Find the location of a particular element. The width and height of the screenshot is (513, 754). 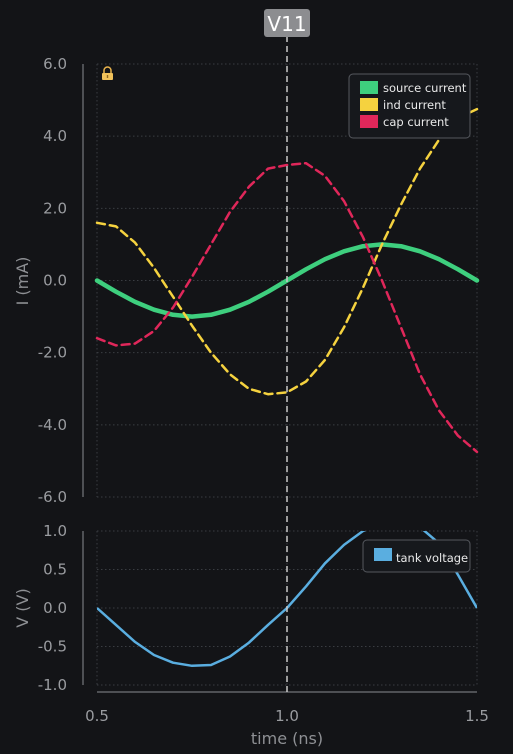

x-tick-label: 0.5 is located at coordinates (97, 716).